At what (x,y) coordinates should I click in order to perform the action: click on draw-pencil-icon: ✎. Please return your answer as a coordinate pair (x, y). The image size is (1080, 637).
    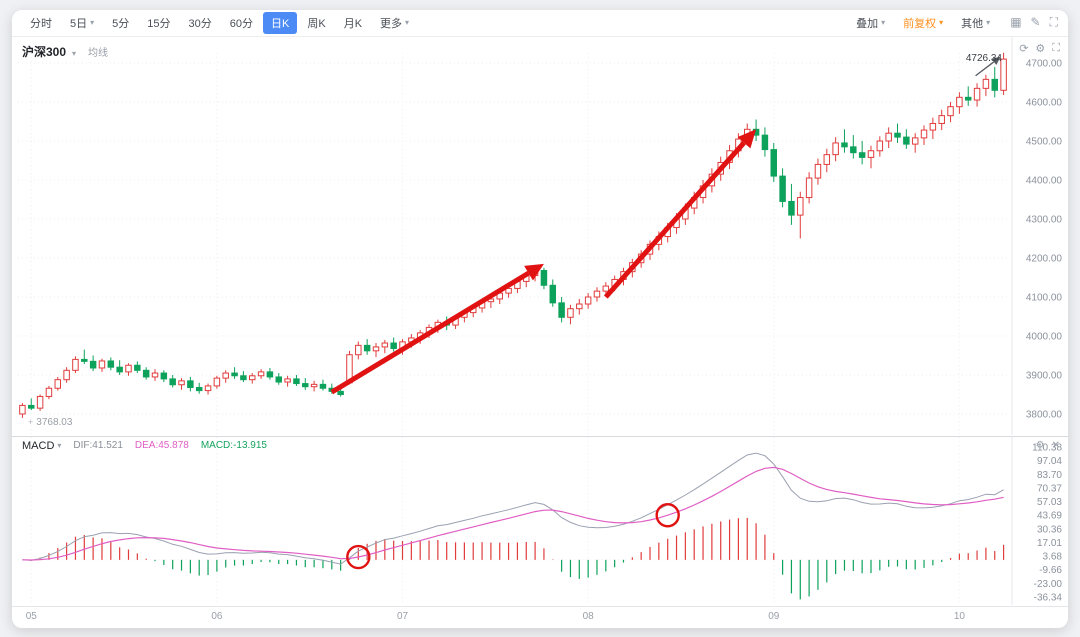
    Looking at the image, I should click on (1035, 22).